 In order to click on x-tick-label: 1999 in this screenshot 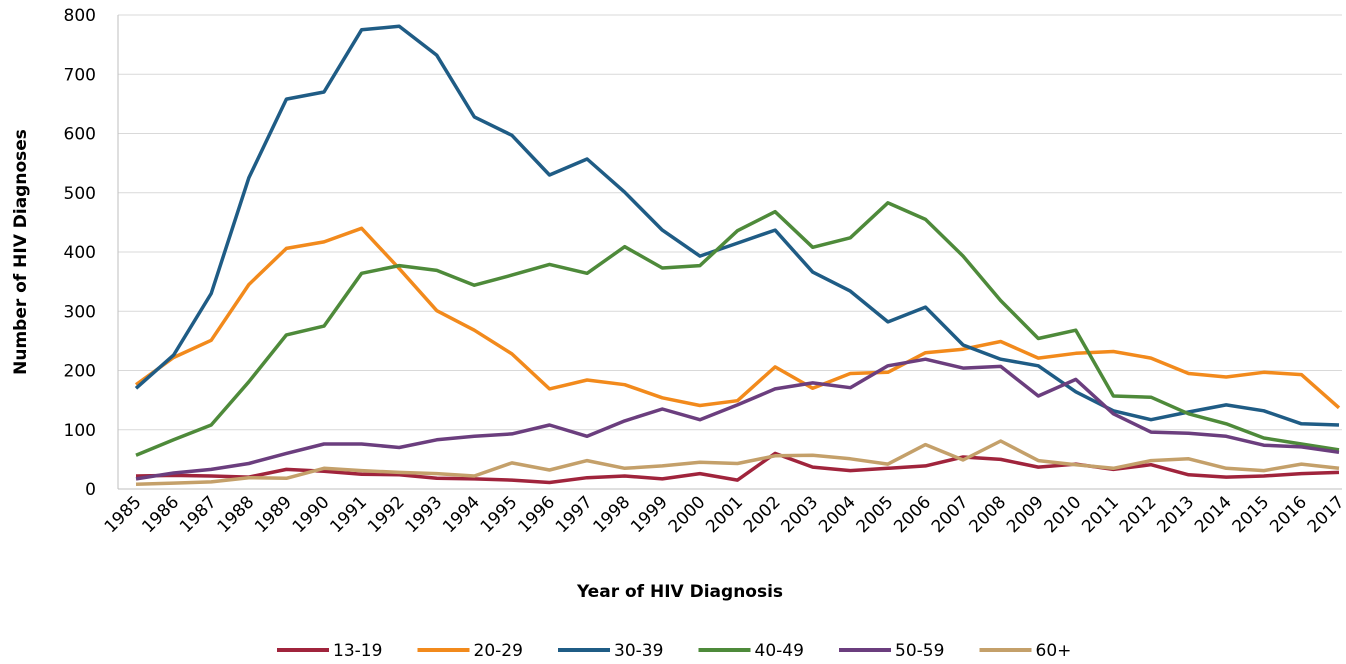, I will do `click(649, 514)`.